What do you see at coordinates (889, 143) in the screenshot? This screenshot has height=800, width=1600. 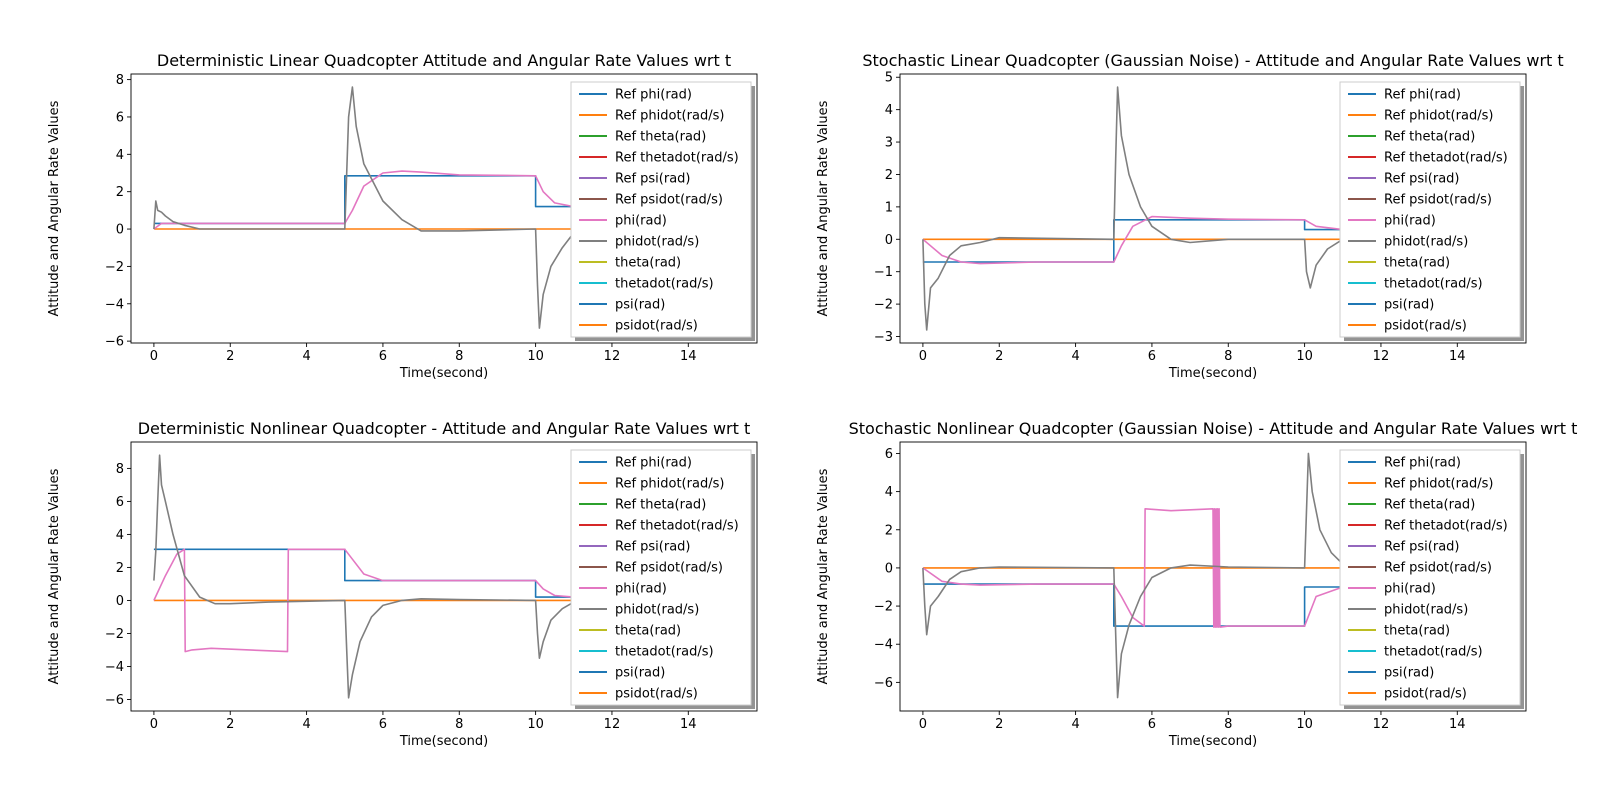 I see `y-tick-label: 3` at bounding box center [889, 143].